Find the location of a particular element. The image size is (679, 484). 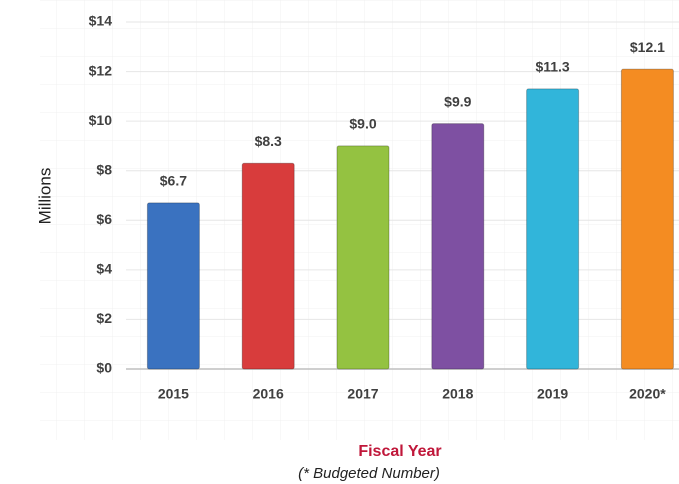

y-tick-label: $8 is located at coordinates (104, 169).